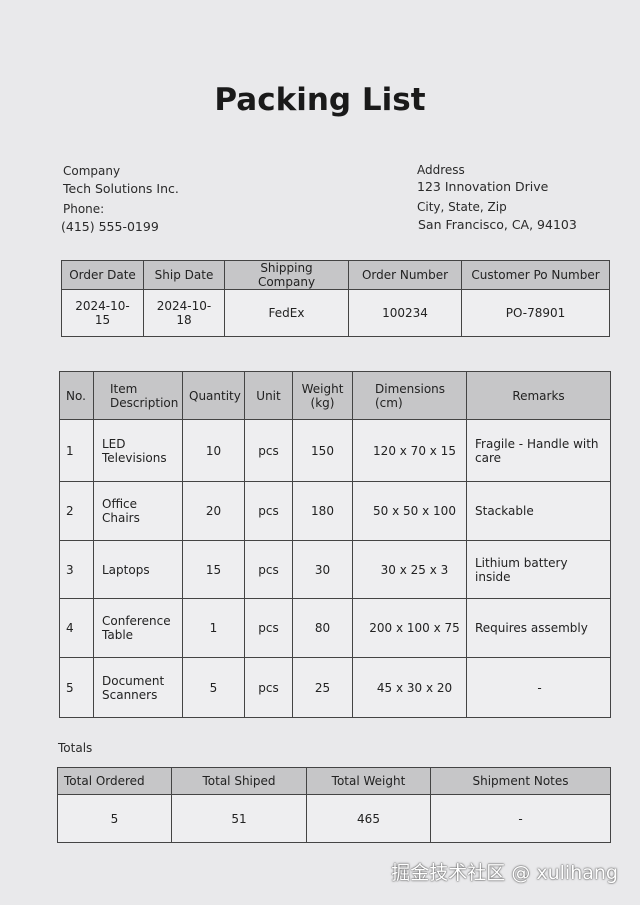 This screenshot has height=905, width=640. Describe the element at coordinates (504, 873) in the screenshot. I see `watermark: 掘金技术社区 @ xulihang` at that location.